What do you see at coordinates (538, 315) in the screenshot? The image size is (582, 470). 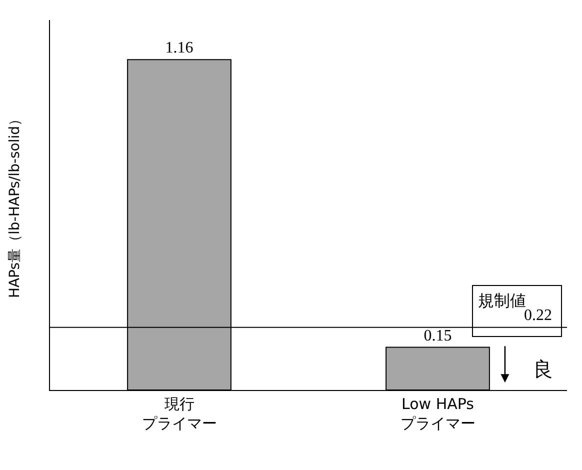 I see `annotation: 0.22` at bounding box center [538, 315].